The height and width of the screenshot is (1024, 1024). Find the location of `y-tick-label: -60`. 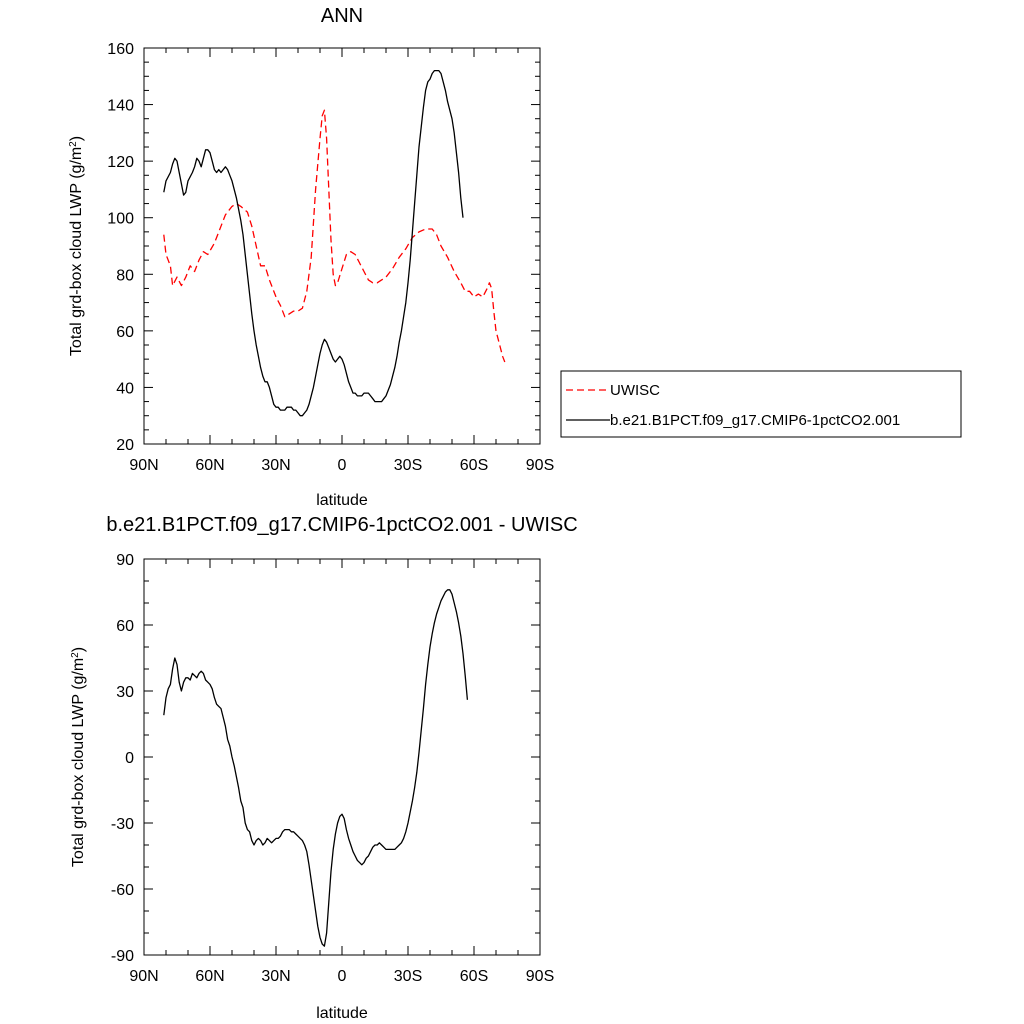

y-tick-label: -60 is located at coordinates (122, 890).